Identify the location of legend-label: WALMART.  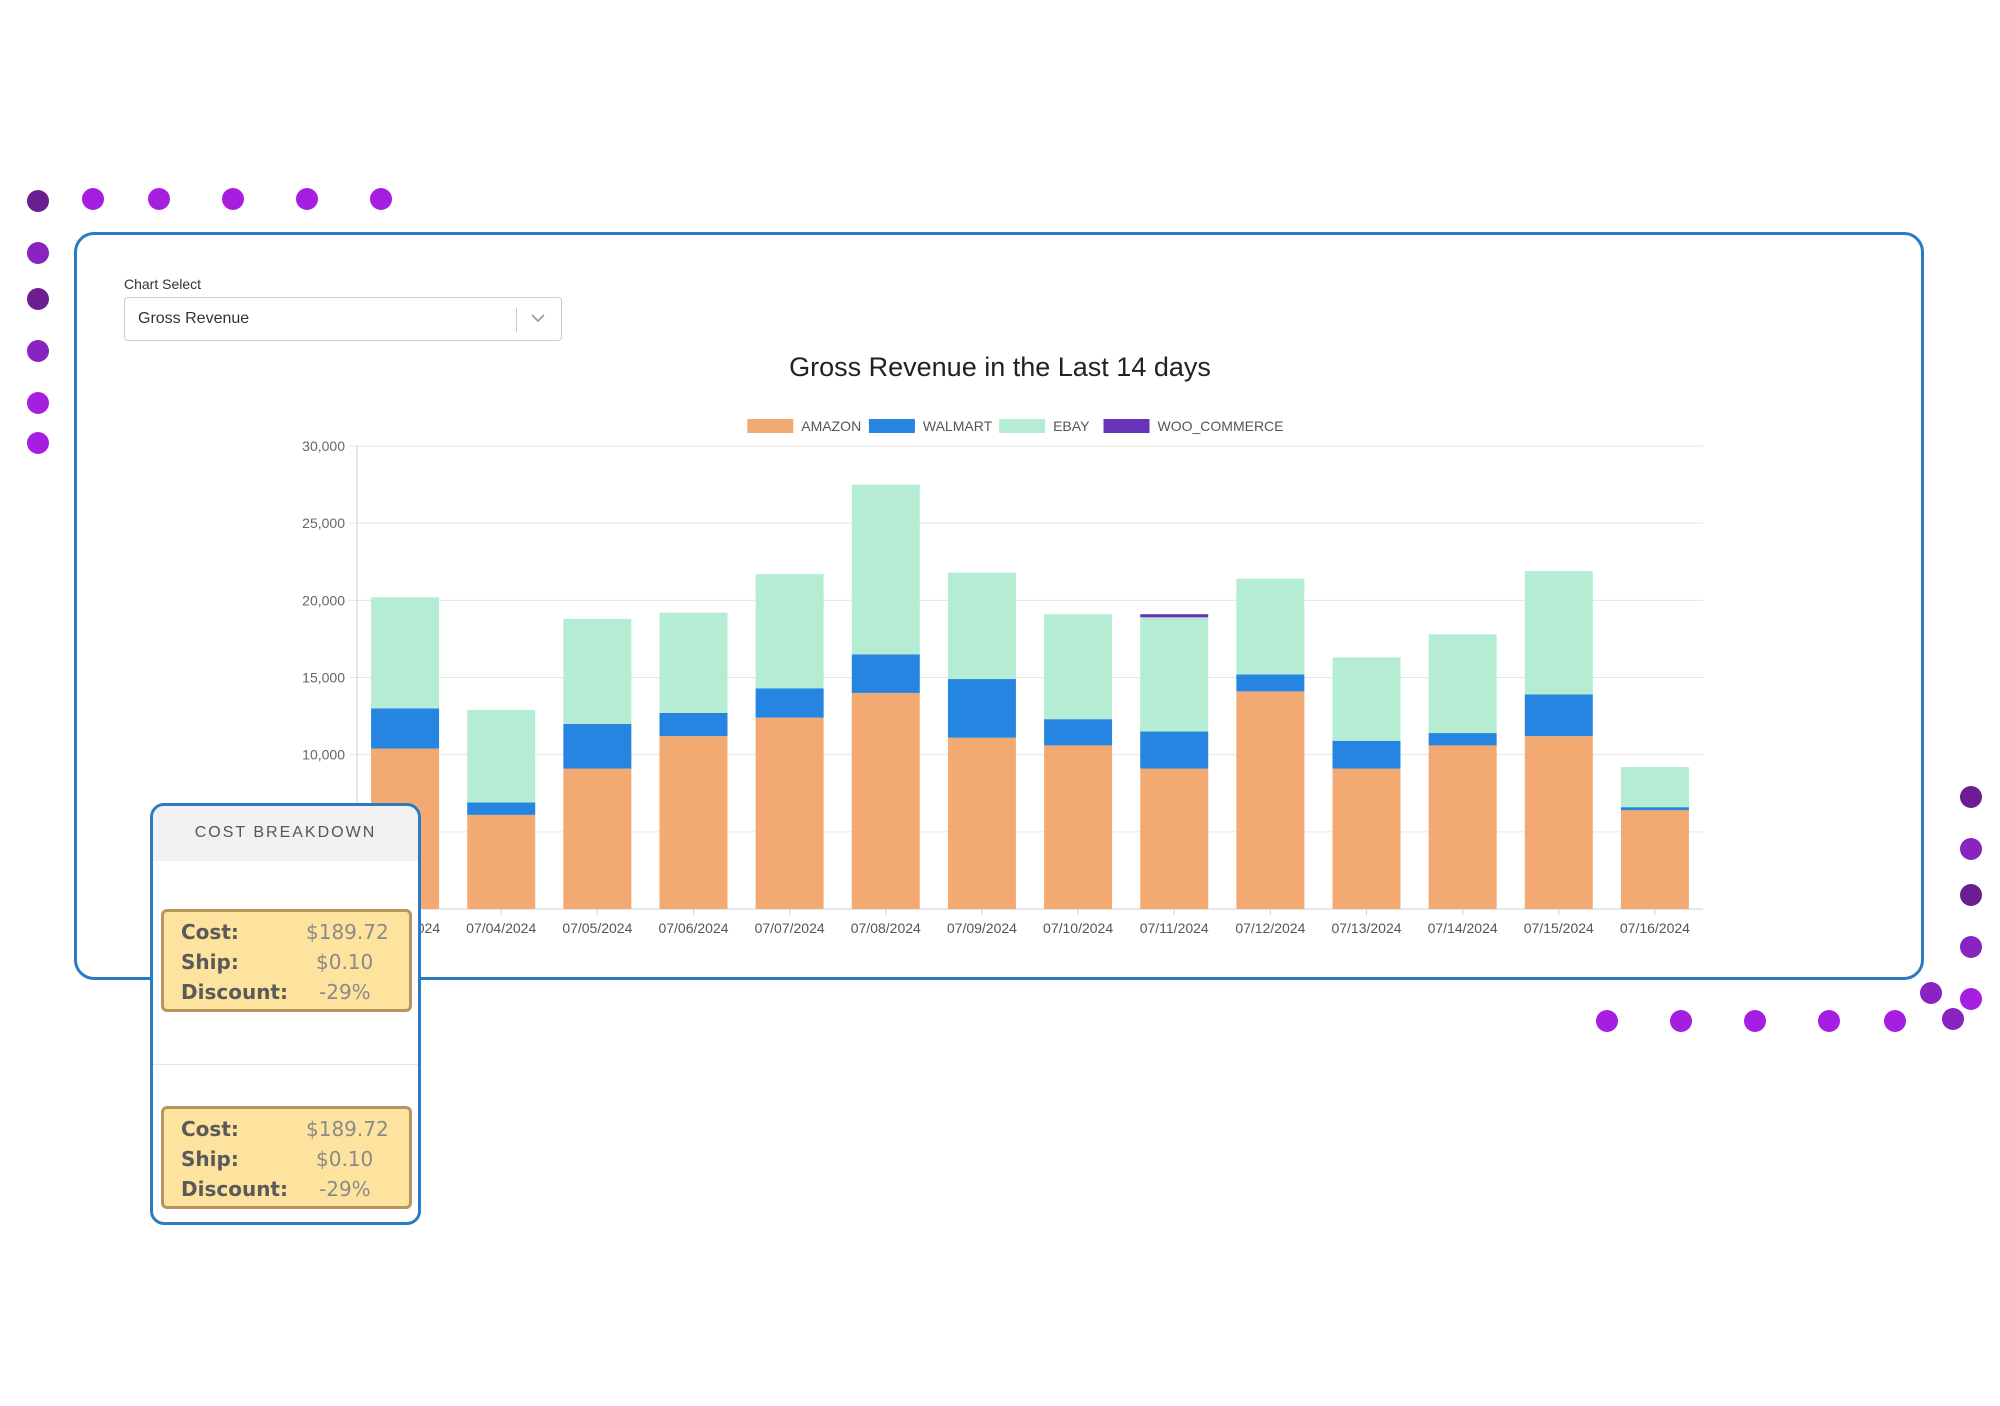
(958, 426).